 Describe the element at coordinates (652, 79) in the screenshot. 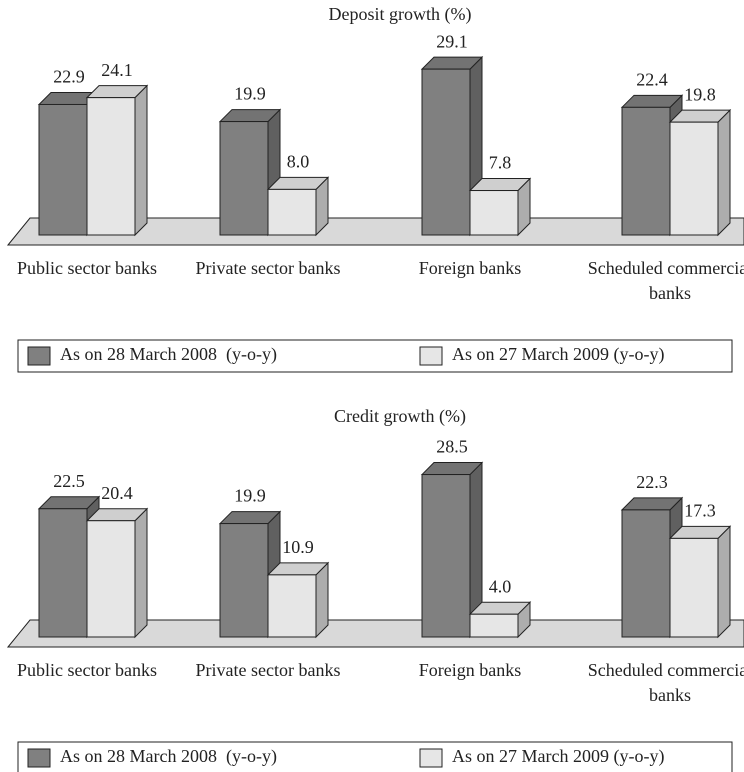

I see `value-label: 22.4` at that location.